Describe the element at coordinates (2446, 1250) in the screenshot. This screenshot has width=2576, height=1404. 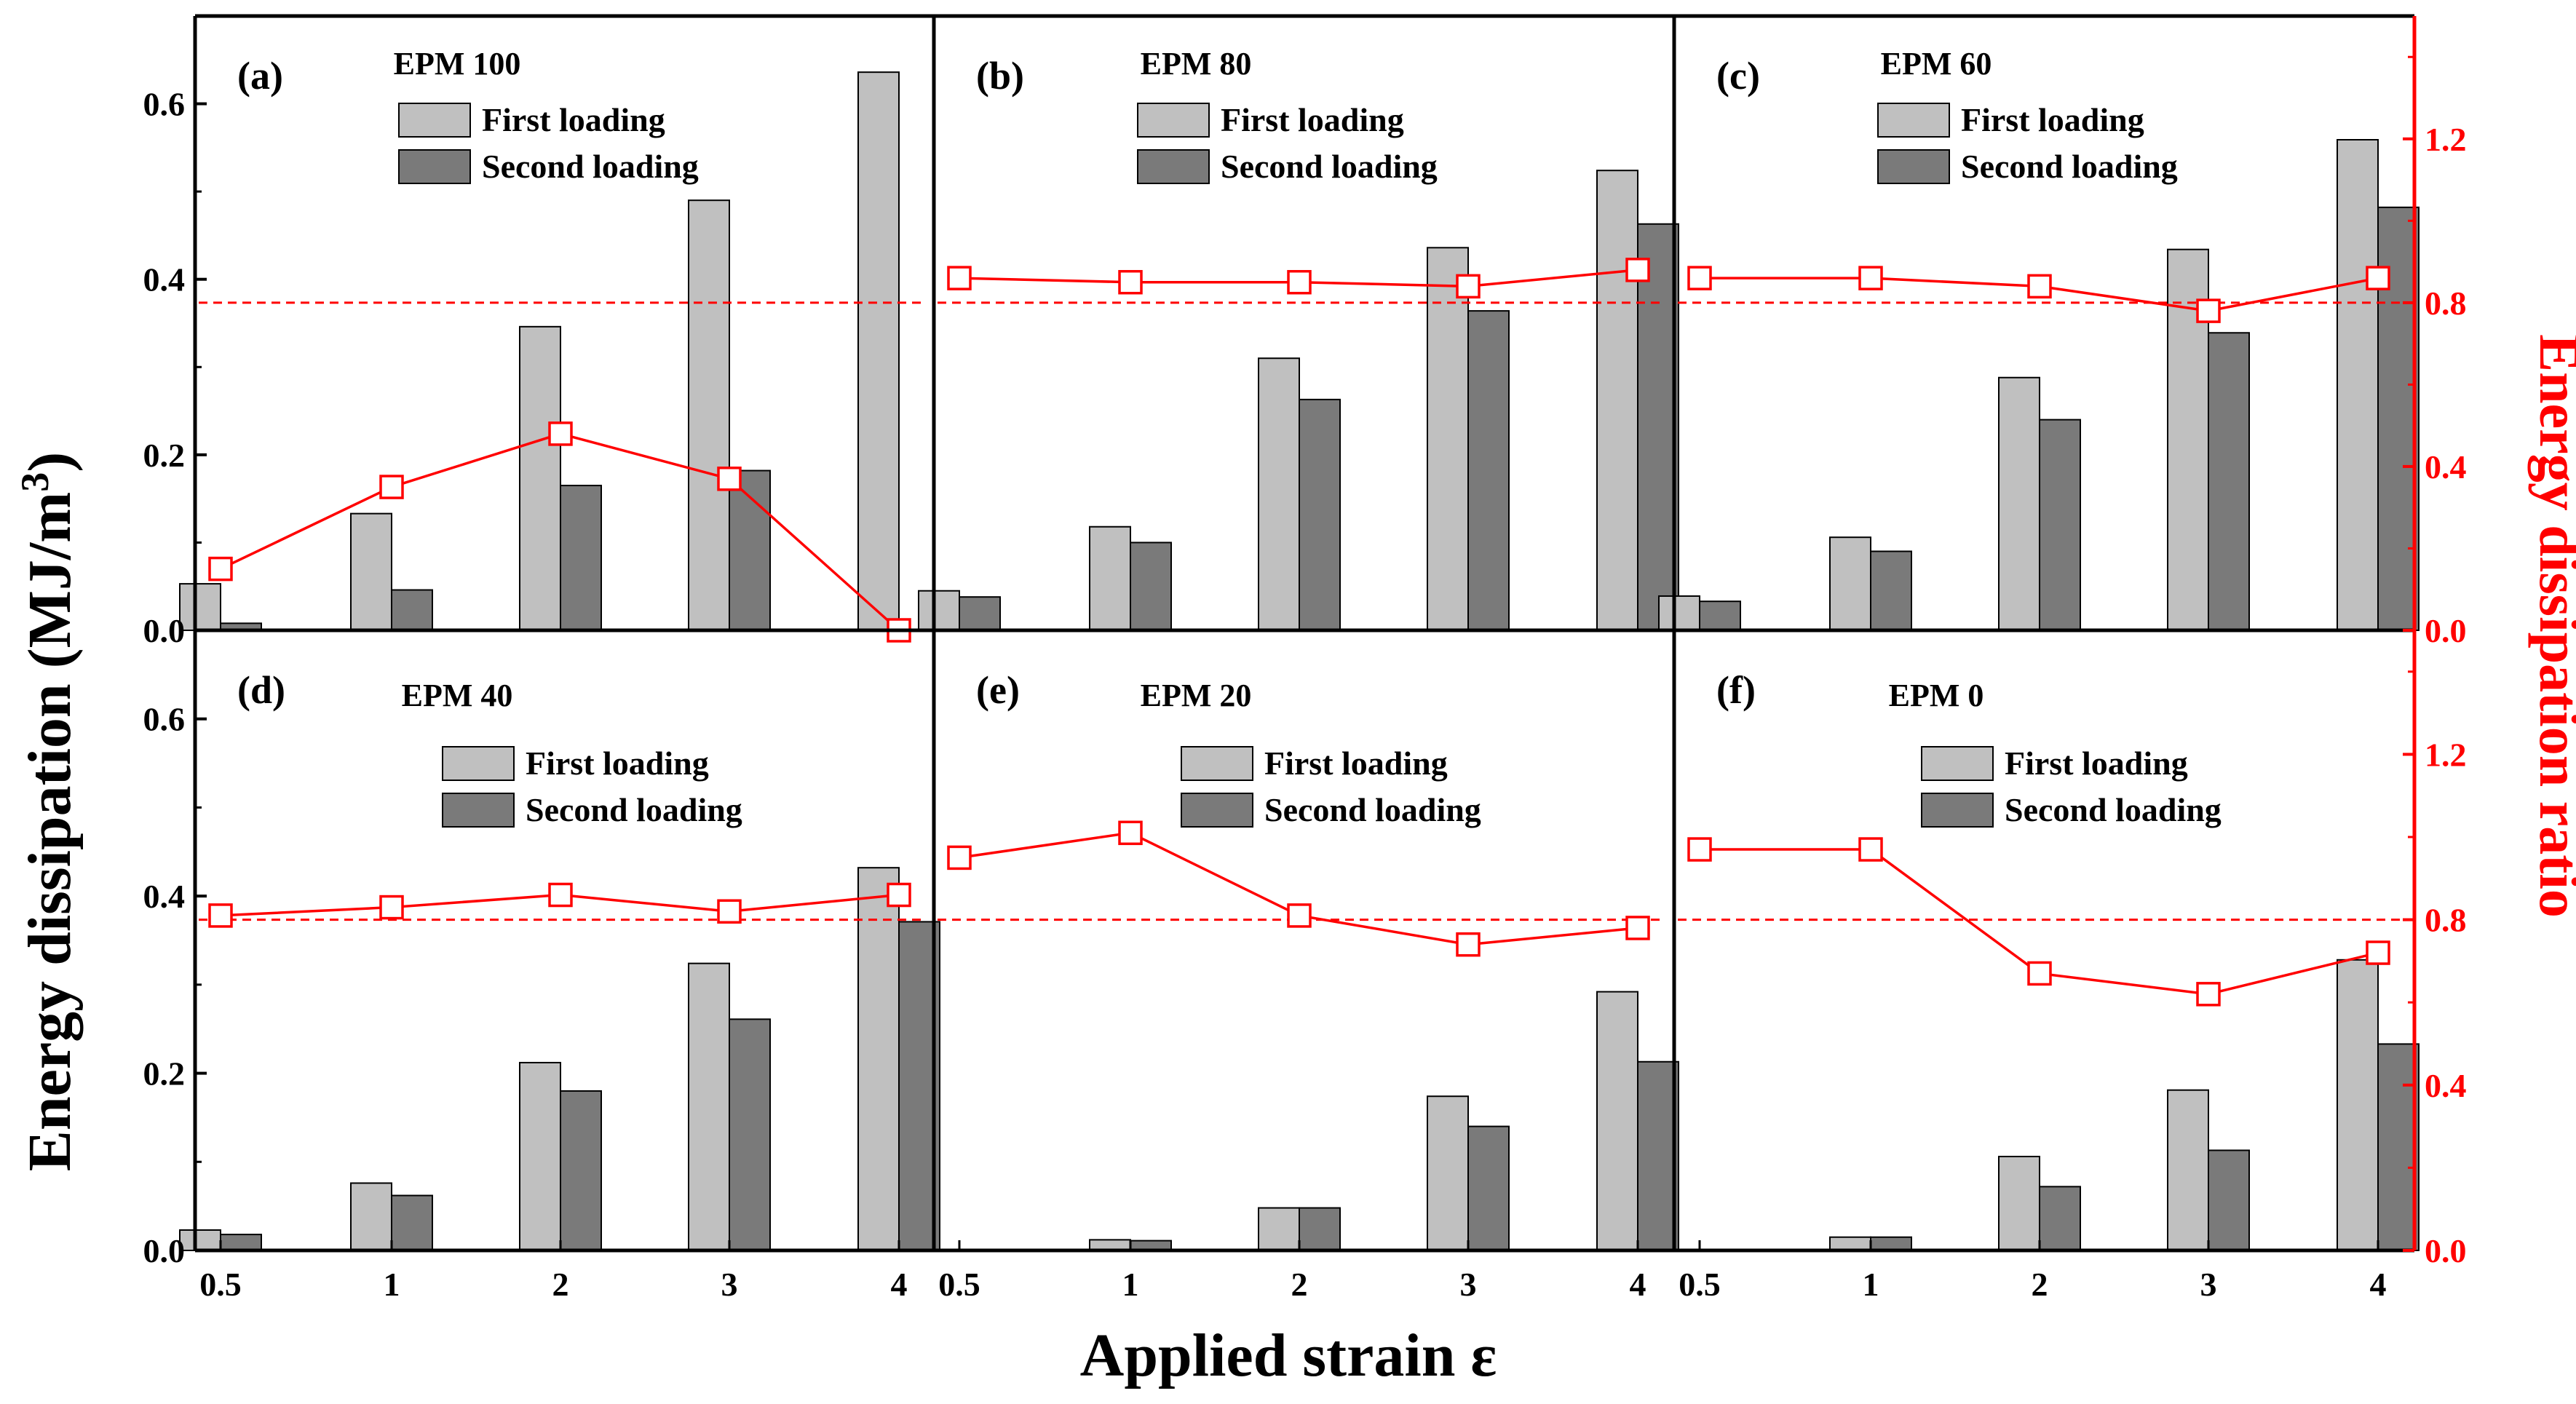
I see `right-tick-label: 0.0` at that location.